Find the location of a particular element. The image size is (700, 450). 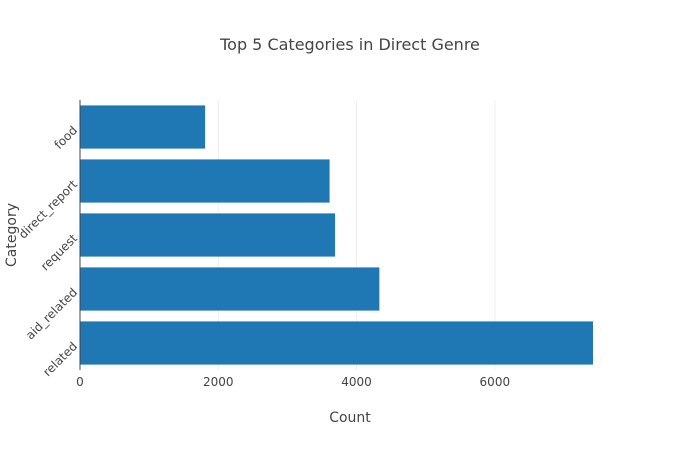

x-tick-label: 0 is located at coordinates (80, 382).